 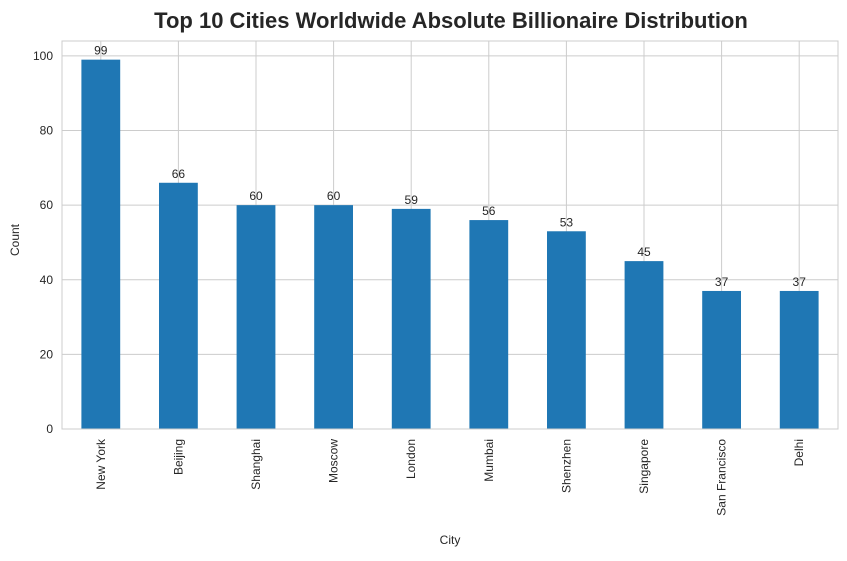 I want to click on x-tick-label: Singapore, so click(x=644, y=466).